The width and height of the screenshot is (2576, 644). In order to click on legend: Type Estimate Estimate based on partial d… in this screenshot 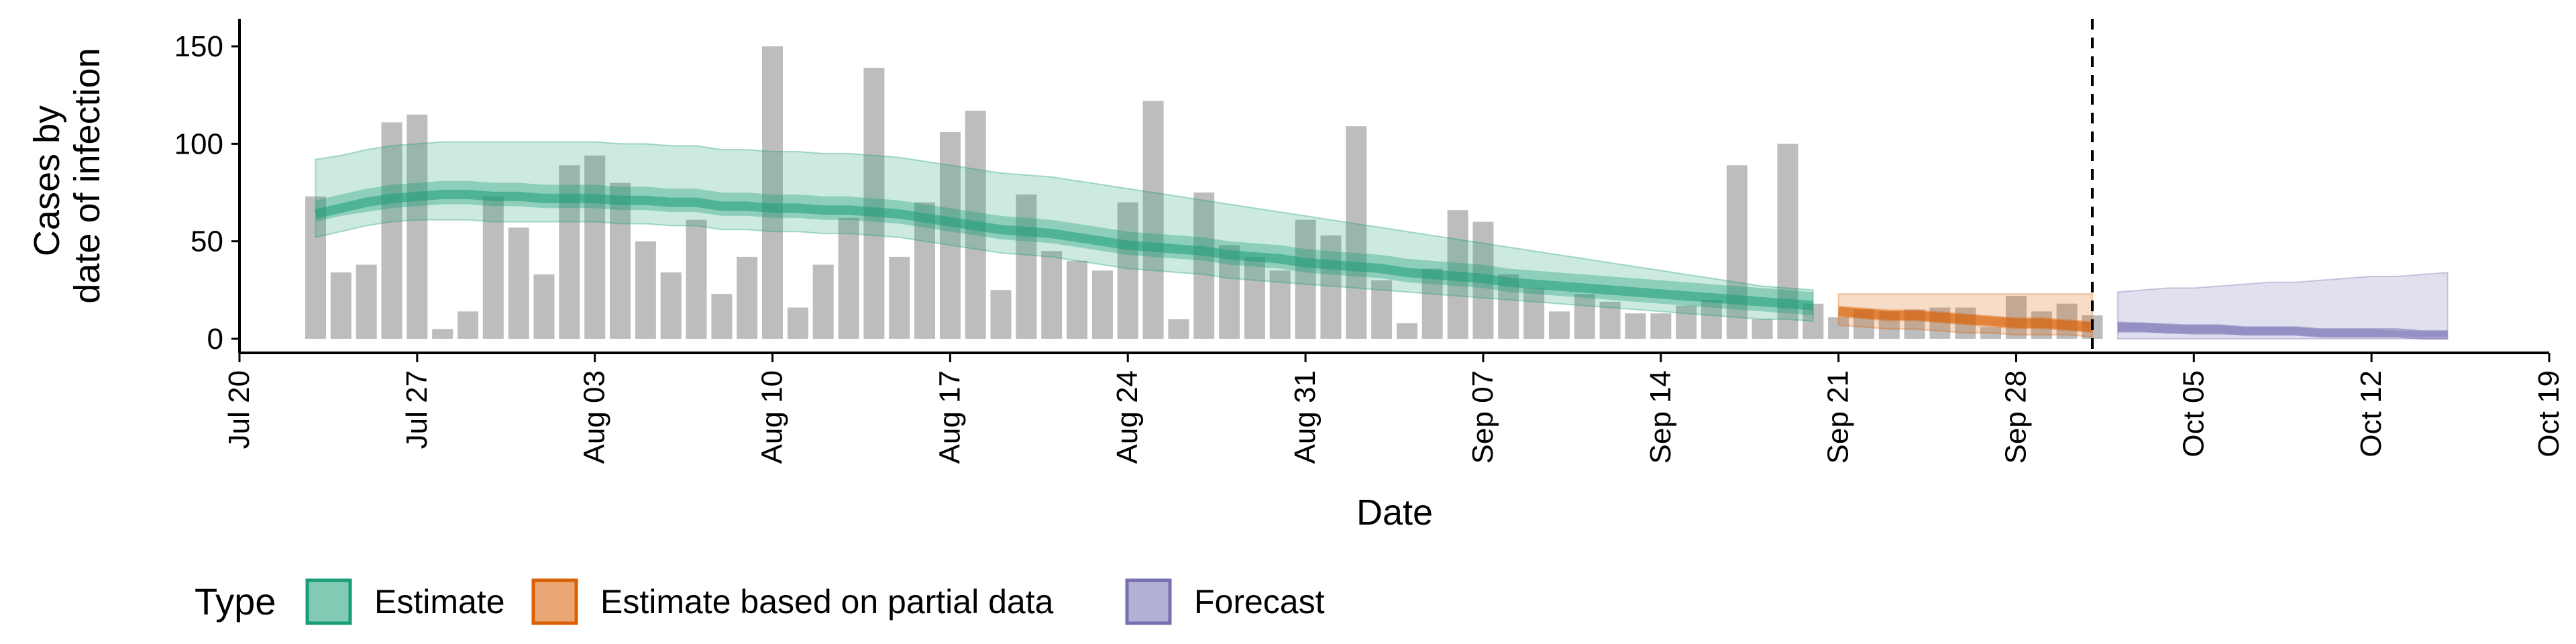, I will do `click(760, 601)`.